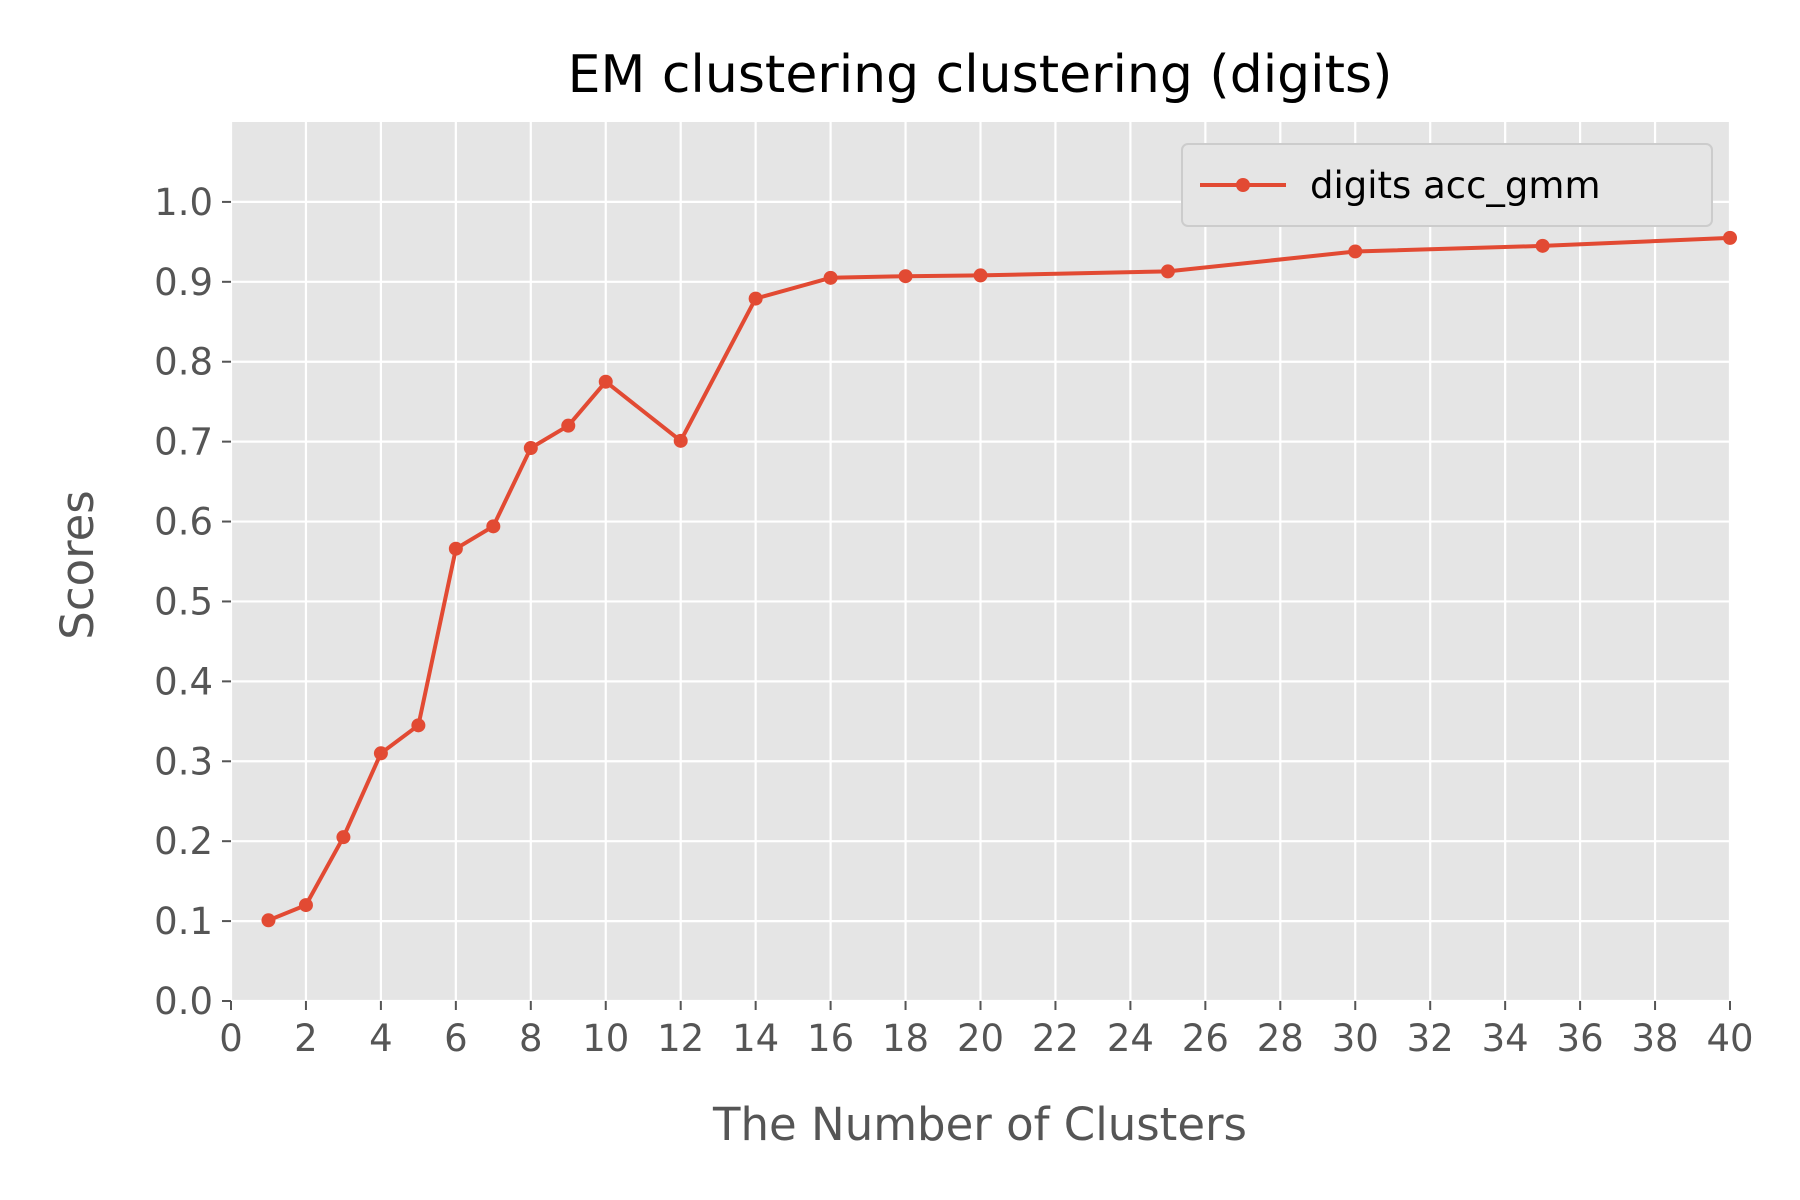  Describe the element at coordinates (183, 761) in the screenshot. I see `y-tick-label-3: 0.3` at that location.